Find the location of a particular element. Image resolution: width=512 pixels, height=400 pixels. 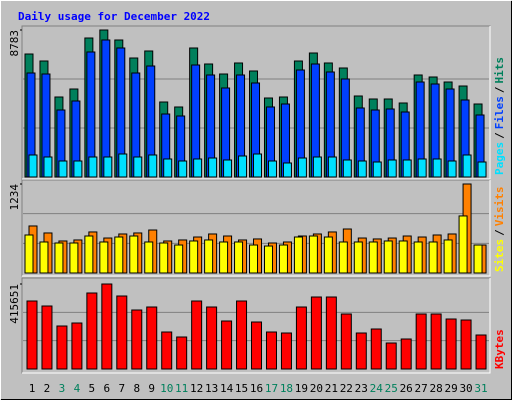

x-tick-label: 4 is located at coordinates (77, 388).